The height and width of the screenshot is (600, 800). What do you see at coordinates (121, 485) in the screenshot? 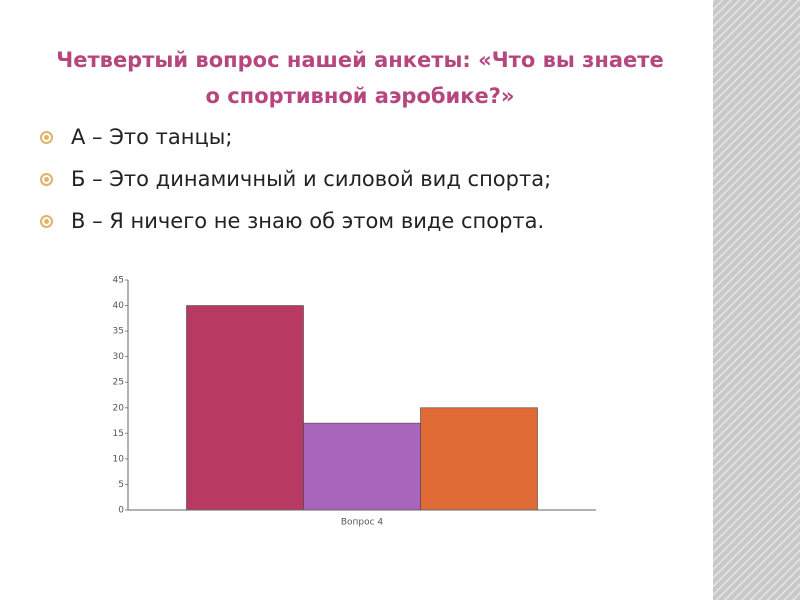
I see `y-tick-label: 5` at bounding box center [121, 485].